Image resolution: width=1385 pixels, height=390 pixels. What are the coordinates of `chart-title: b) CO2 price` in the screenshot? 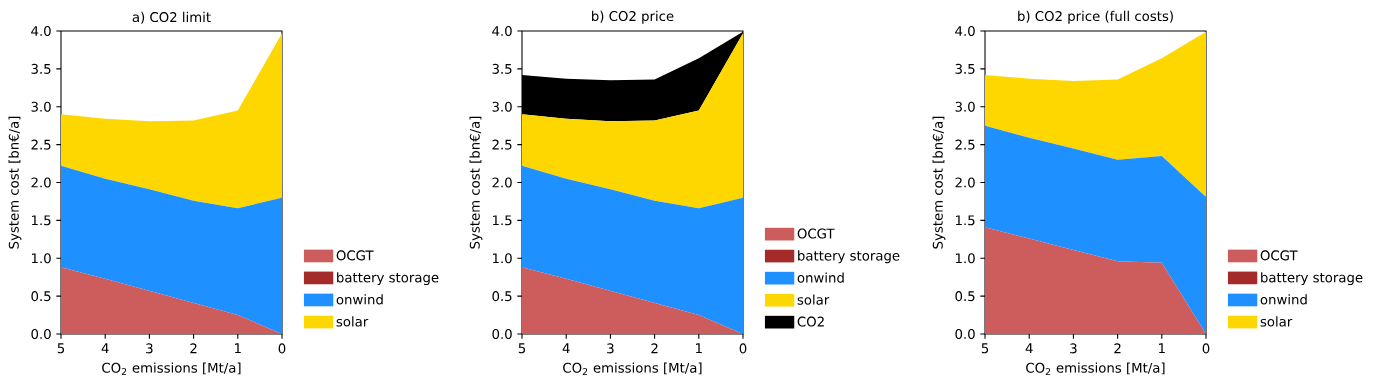 It's located at (633, 17).